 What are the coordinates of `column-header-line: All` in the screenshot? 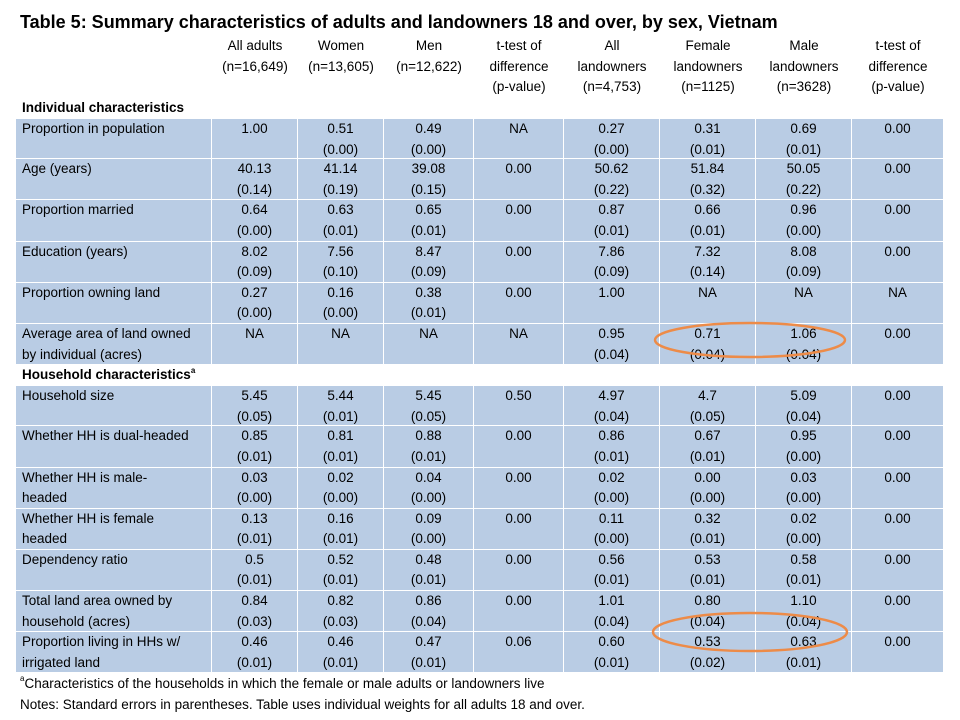 It's located at (612, 45).